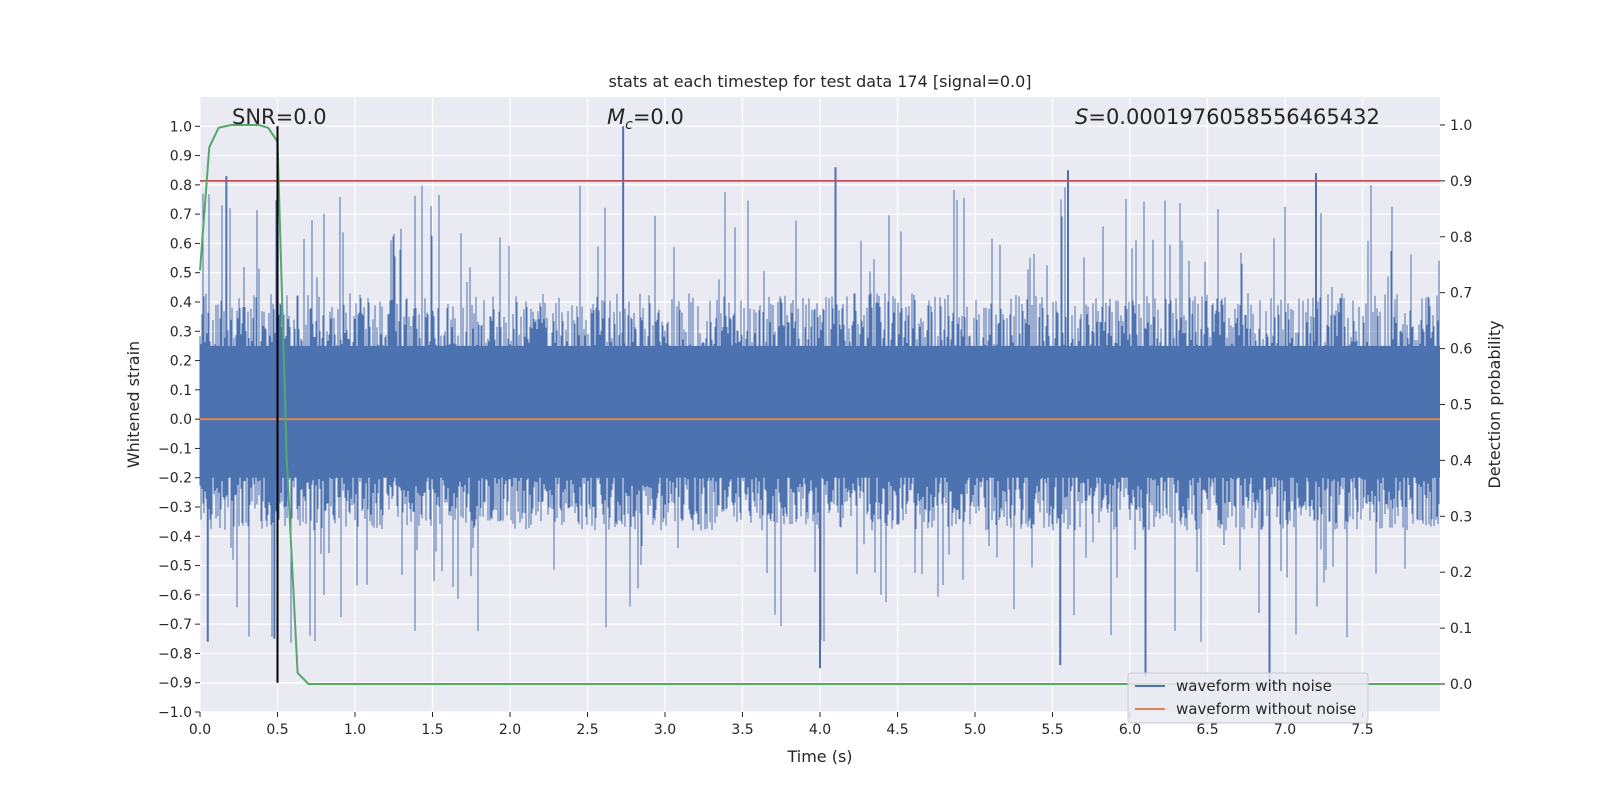 This screenshot has height=800, width=1600. Describe the element at coordinates (175, 654) in the screenshot. I see `y-tick-label: −0.8` at that location.